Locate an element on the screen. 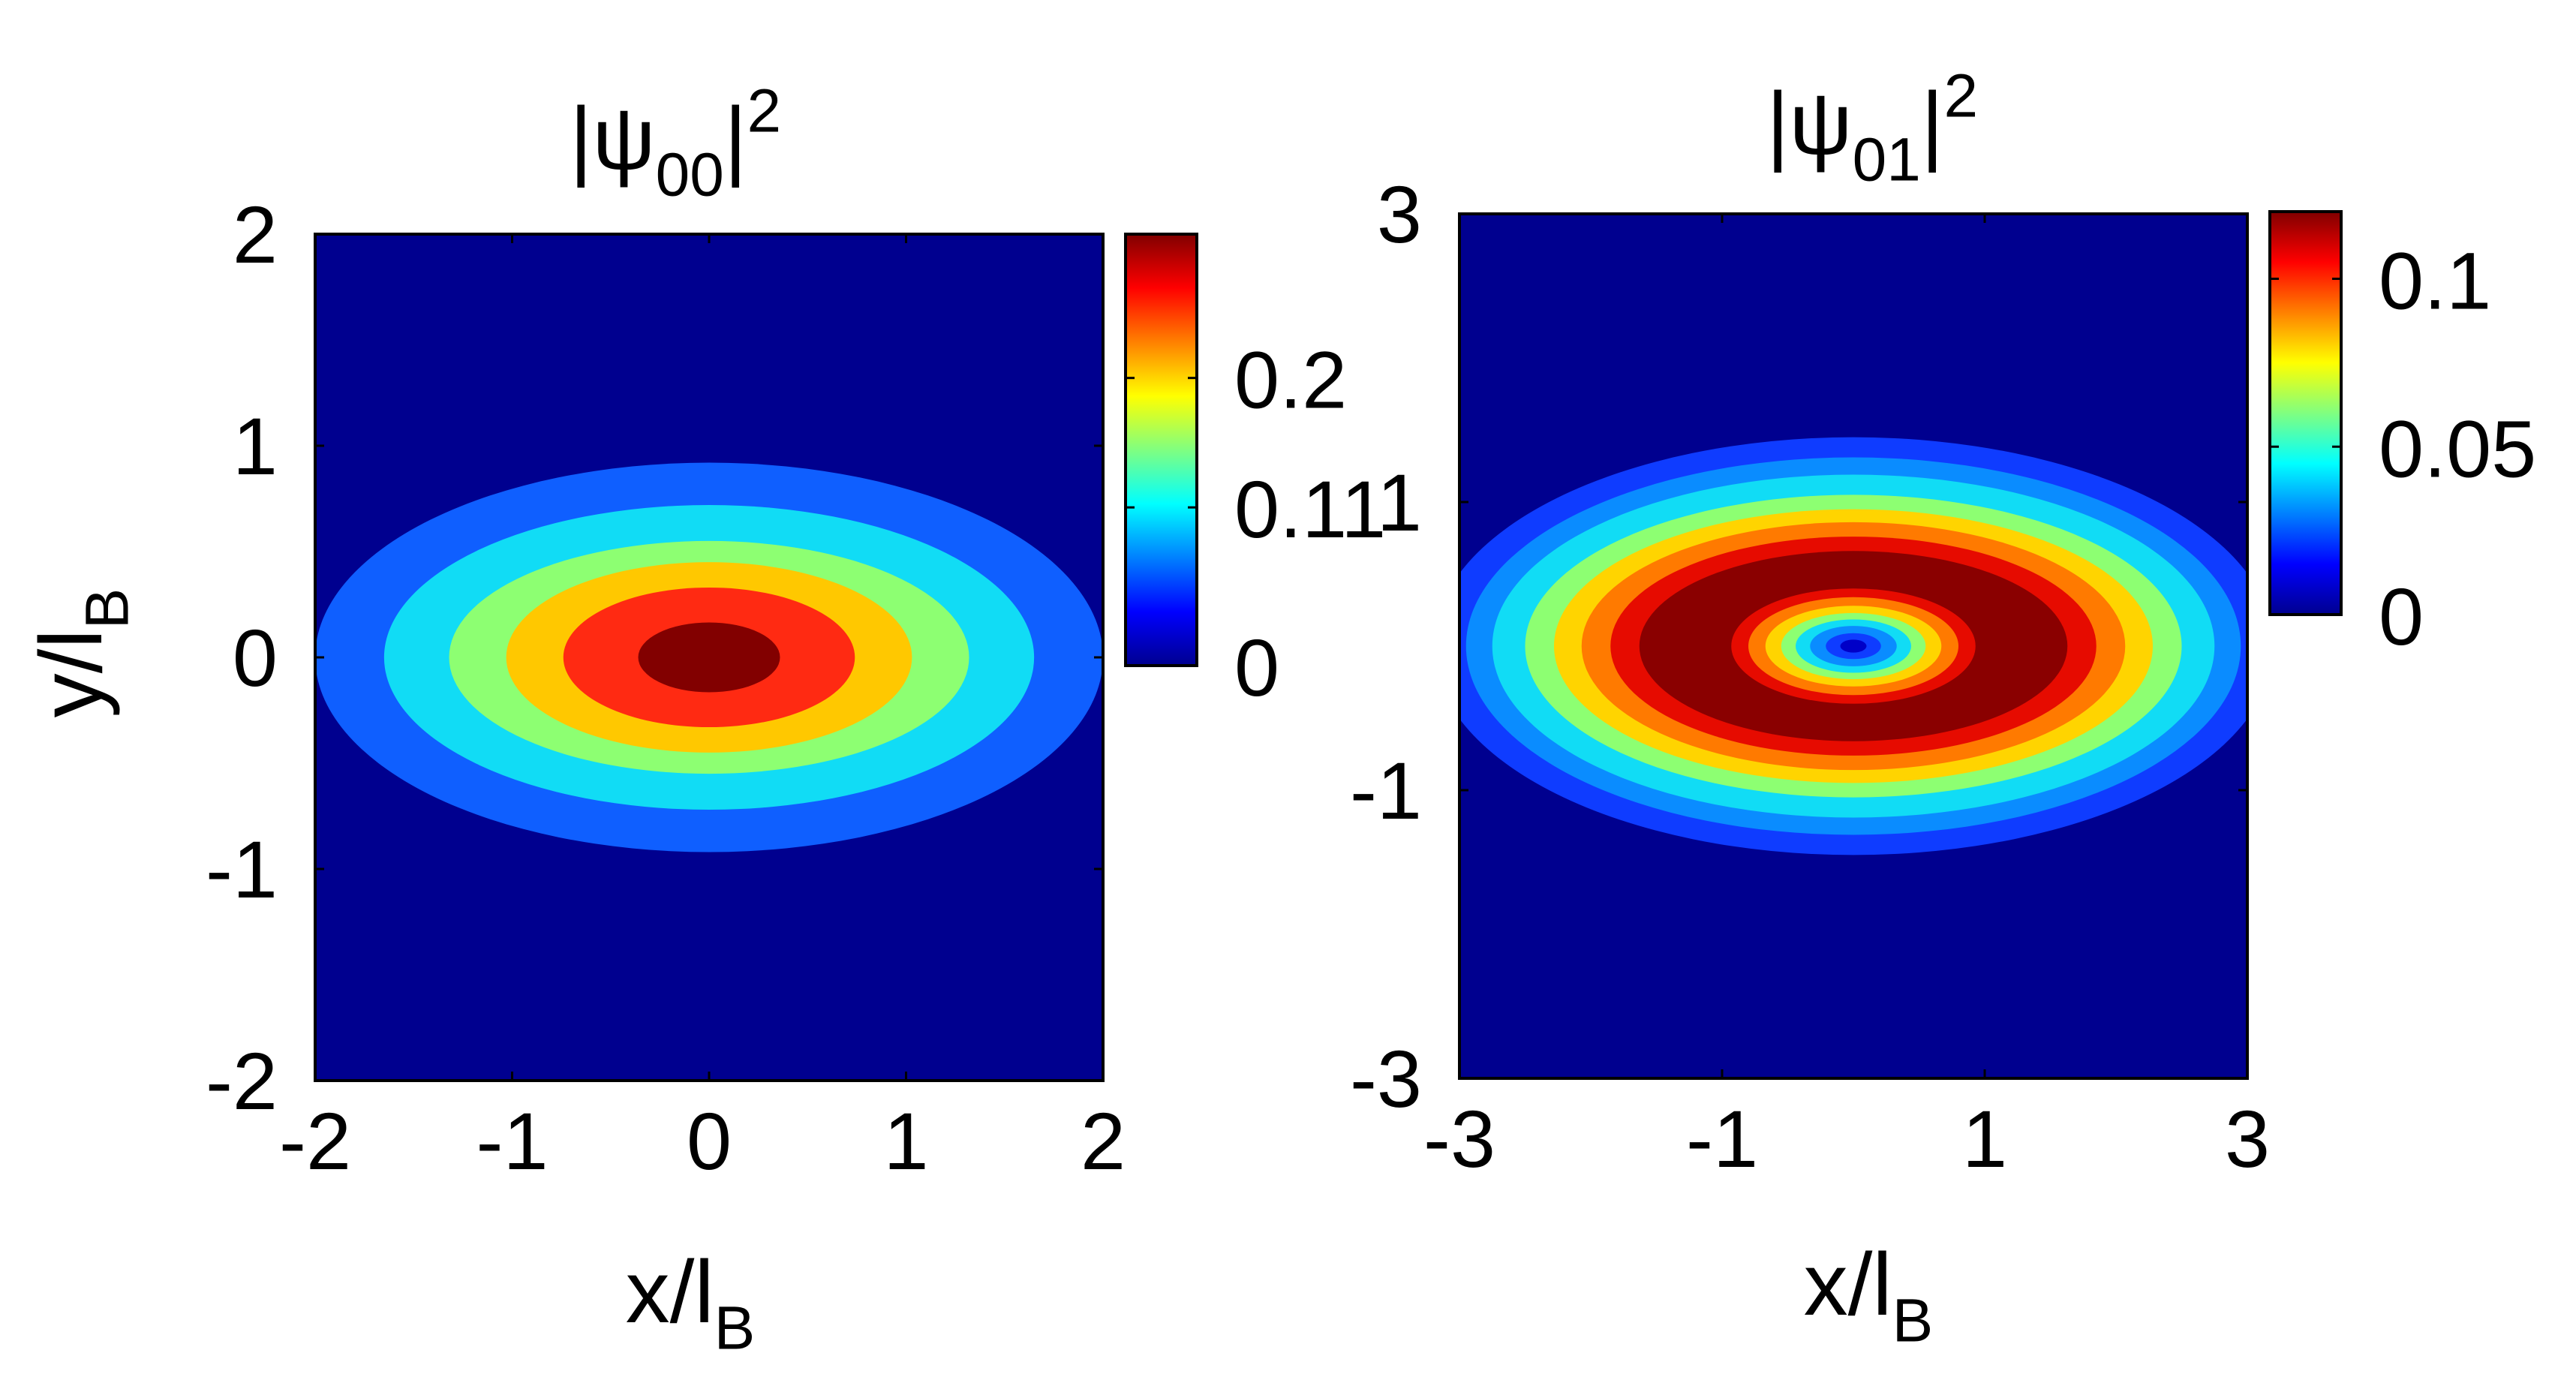 The image size is (2576, 1374). colorbar-tick-label: 0.05 is located at coordinates (2457, 449).